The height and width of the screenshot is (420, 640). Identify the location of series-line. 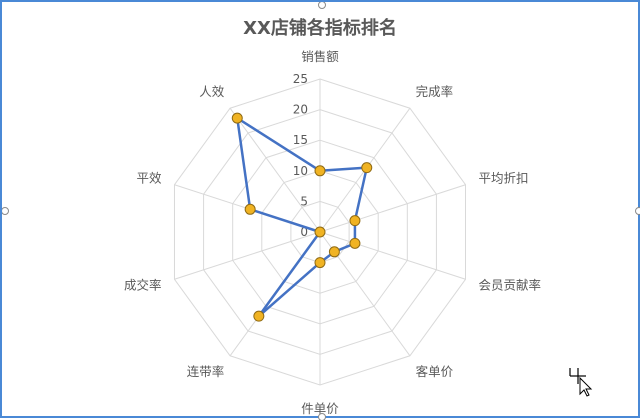
(302, 217).